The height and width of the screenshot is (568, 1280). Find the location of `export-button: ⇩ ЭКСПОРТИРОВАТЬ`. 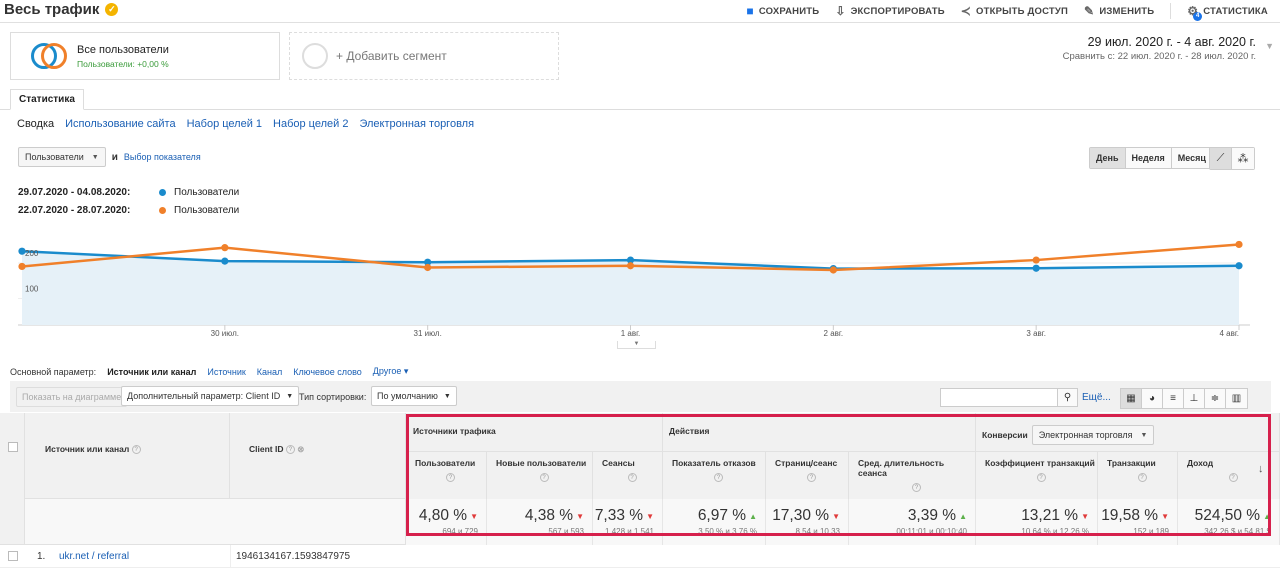

export-button: ⇩ ЭКСПОРТИРОВАТЬ is located at coordinates (889, 11).